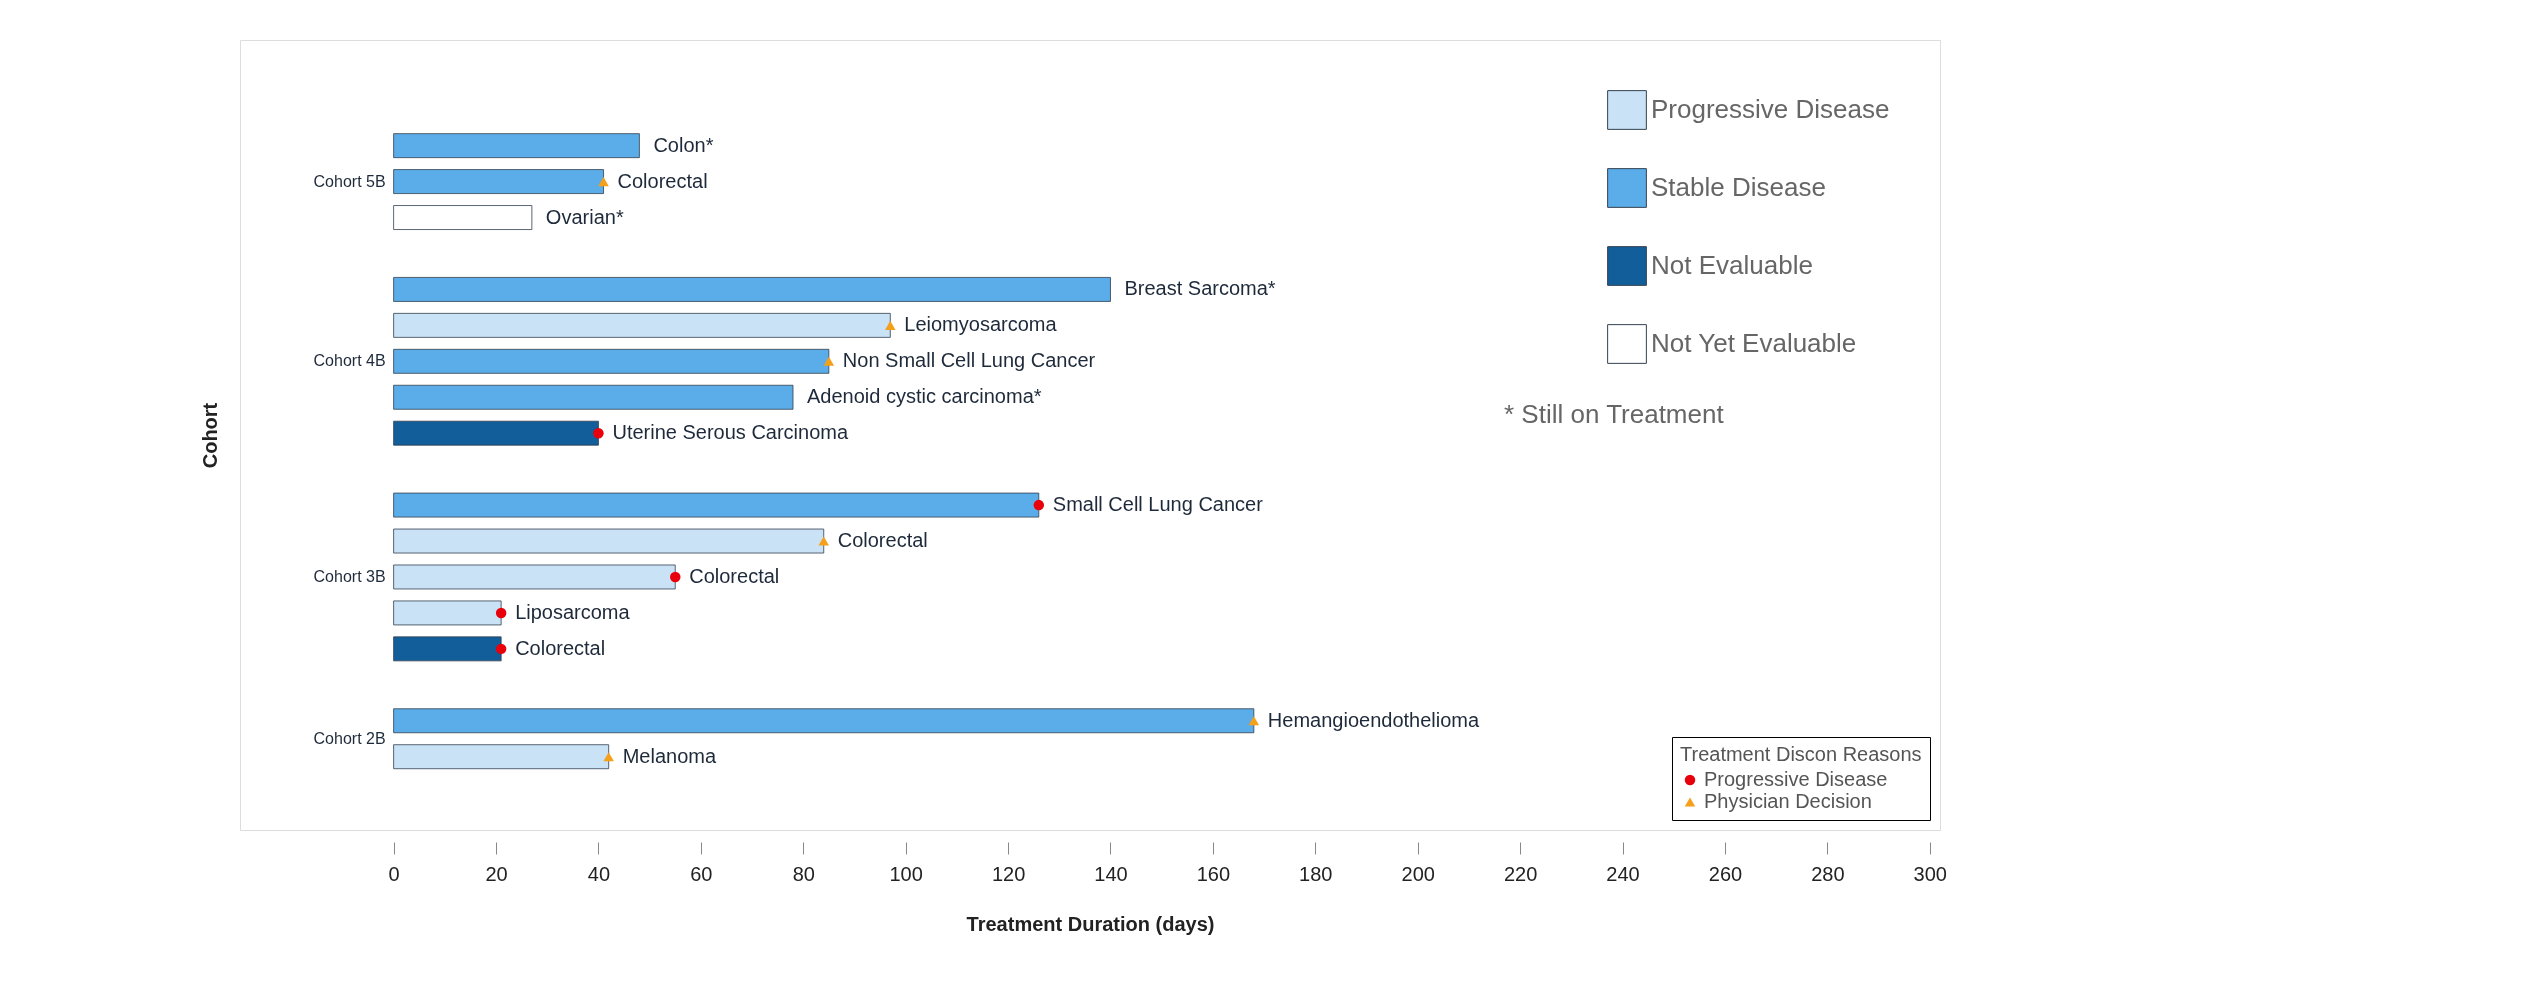 Image resolution: width=2541 pixels, height=986 pixels. I want to click on x-tick-label: 40, so click(599, 873).